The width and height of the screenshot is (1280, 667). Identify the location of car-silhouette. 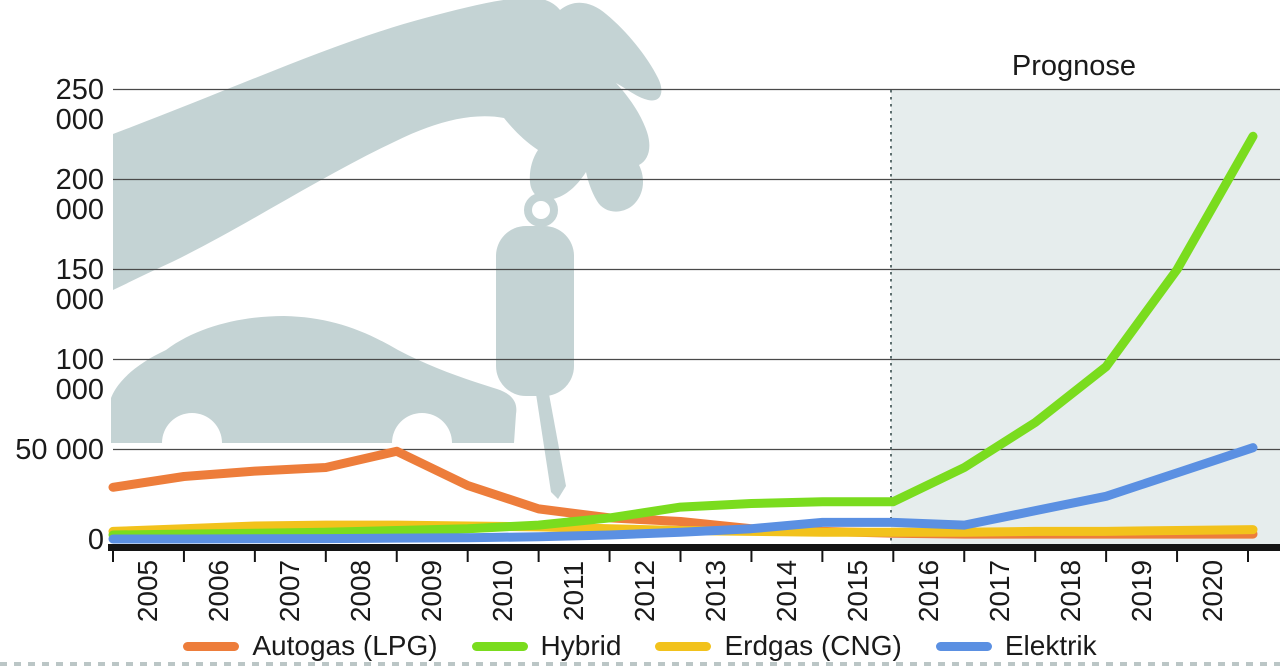
(314, 379).